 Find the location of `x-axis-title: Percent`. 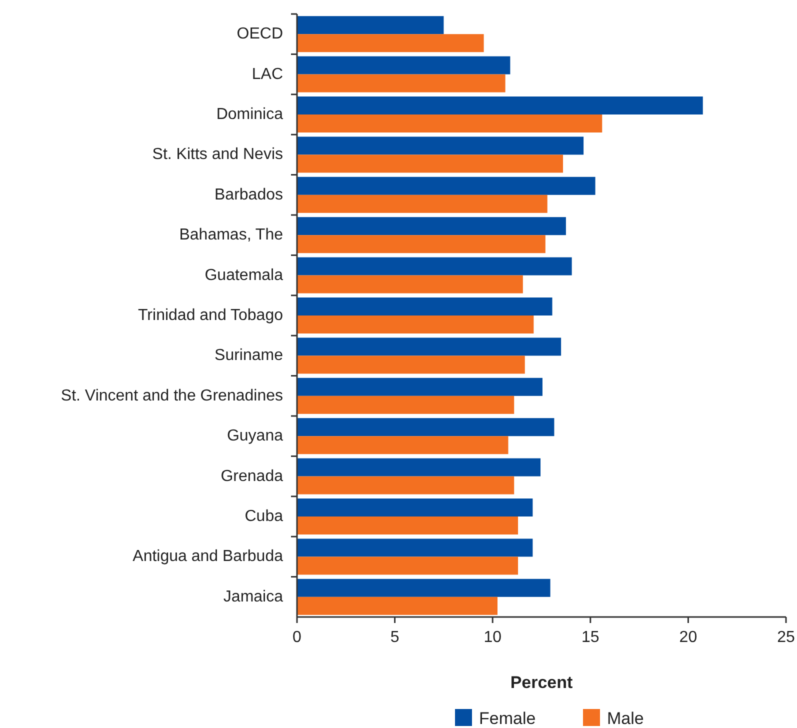

x-axis-title: Percent is located at coordinates (542, 682).